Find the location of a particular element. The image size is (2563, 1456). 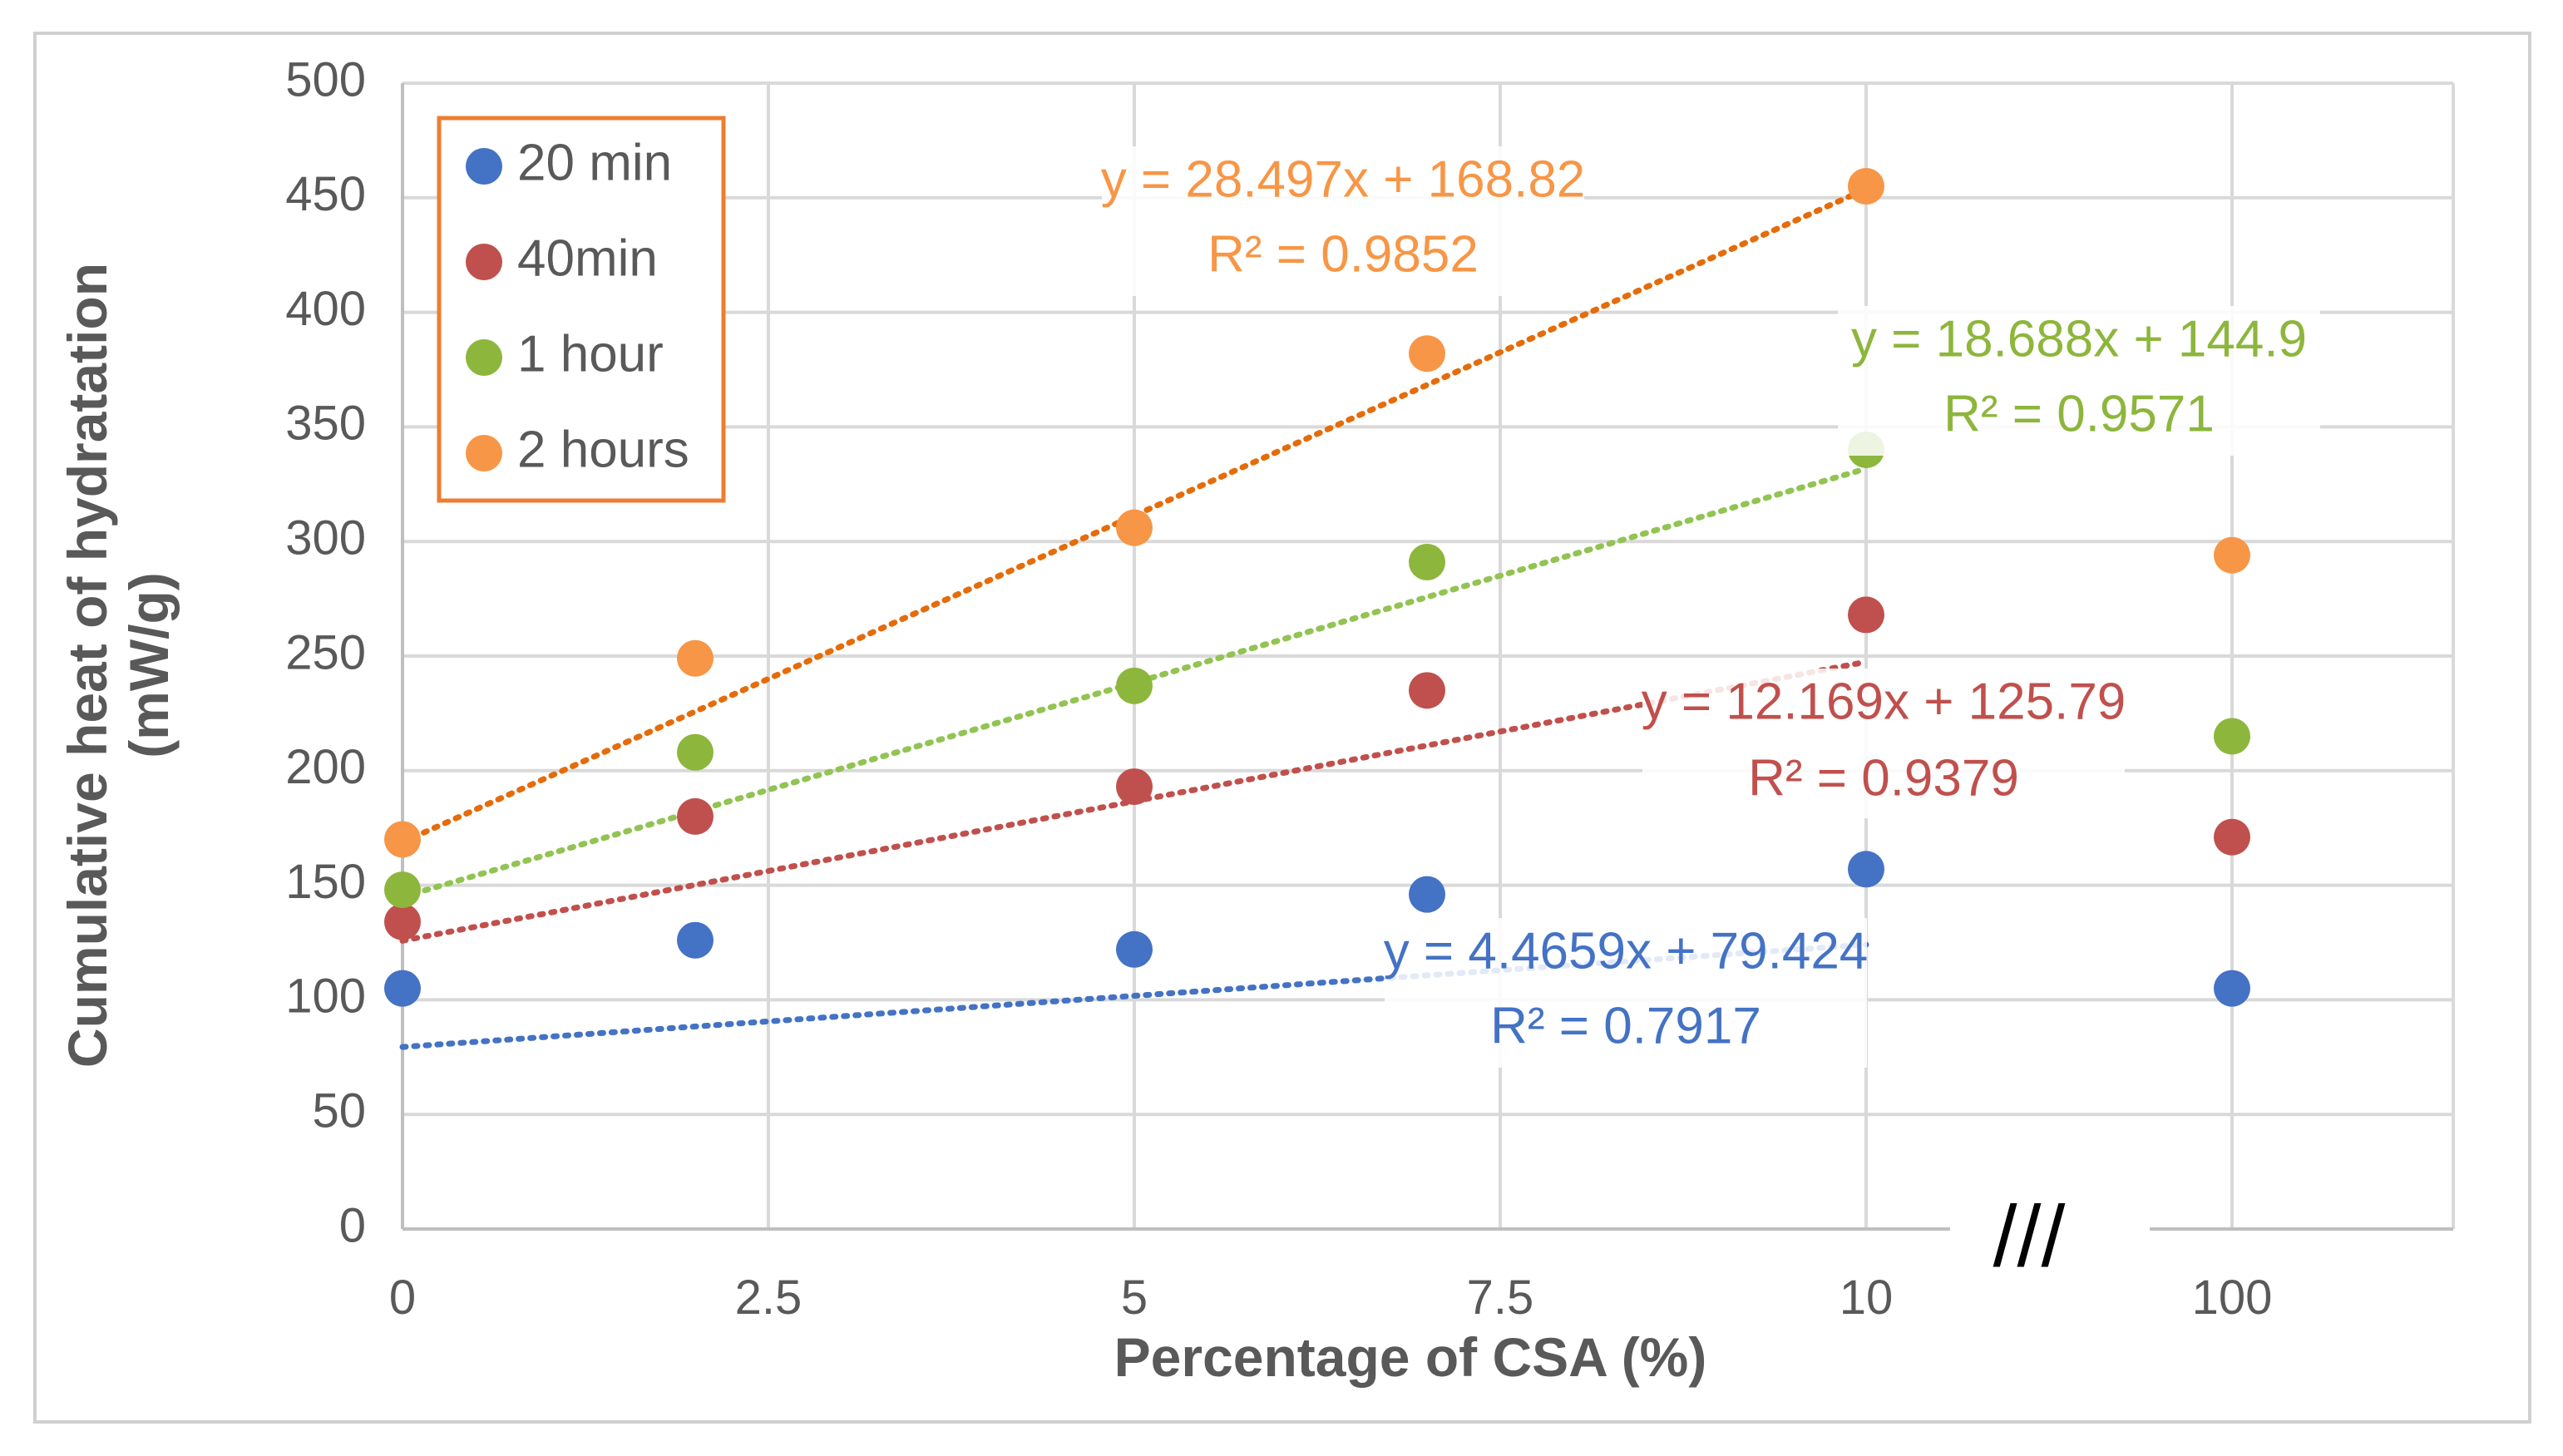

legend: 20 min 40min 1 hour 2 hours is located at coordinates (581, 309).